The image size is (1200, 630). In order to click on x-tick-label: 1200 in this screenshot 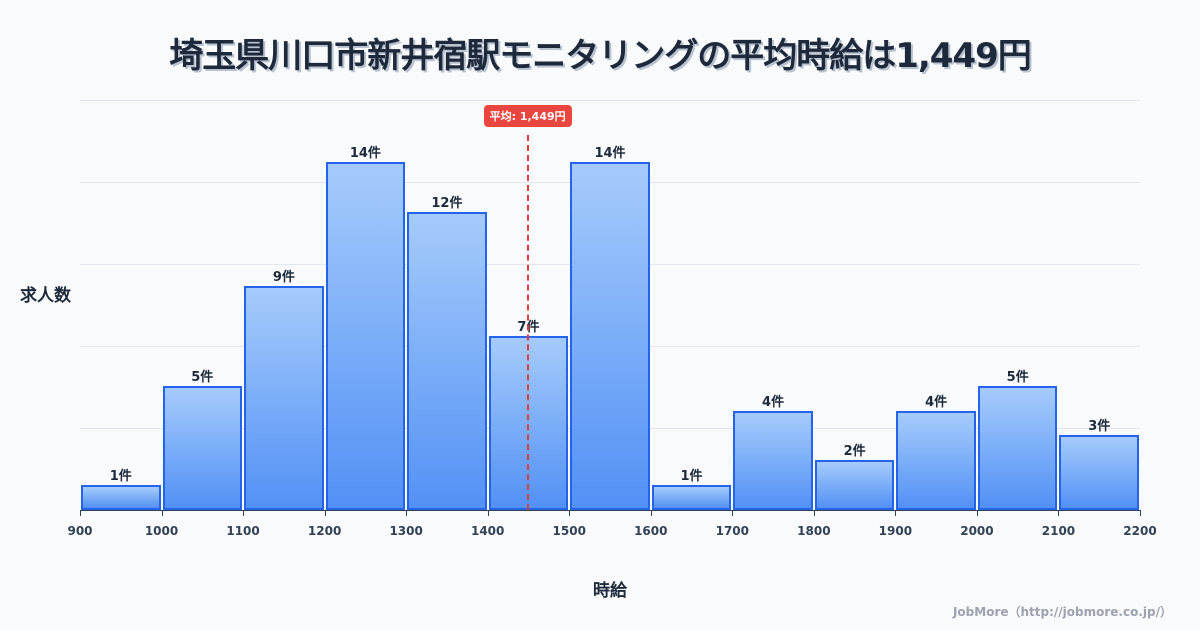, I will do `click(324, 531)`.